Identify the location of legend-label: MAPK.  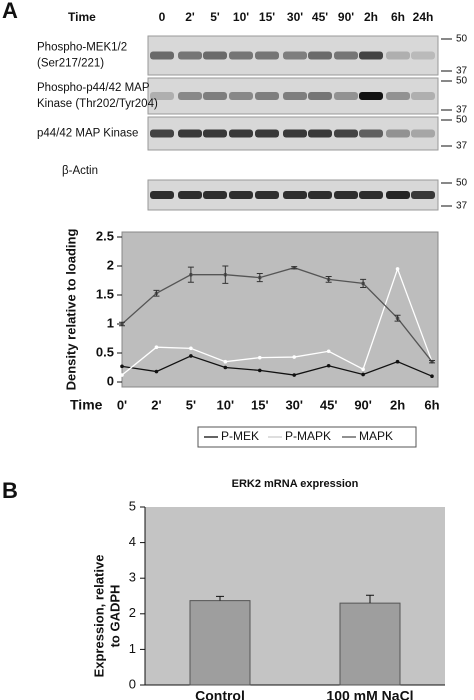
(376, 436).